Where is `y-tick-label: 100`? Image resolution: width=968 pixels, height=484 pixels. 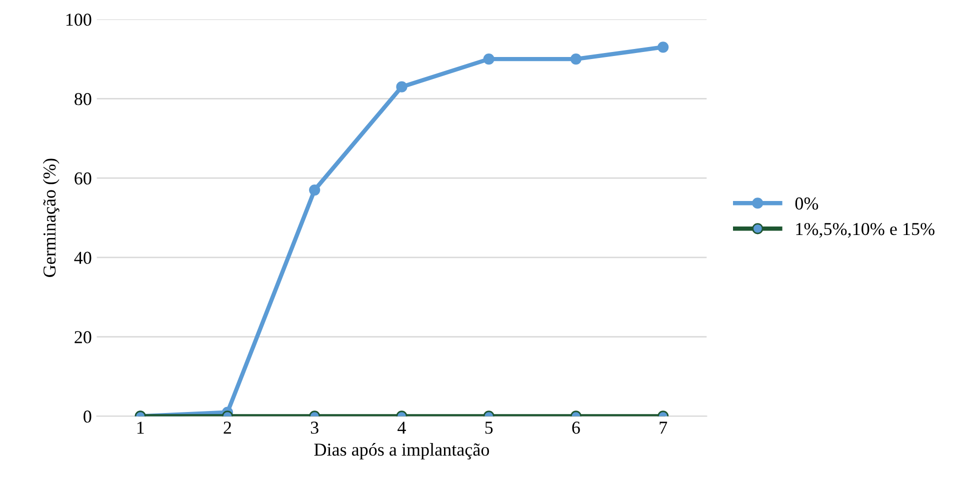 y-tick-label: 100 is located at coordinates (79, 20).